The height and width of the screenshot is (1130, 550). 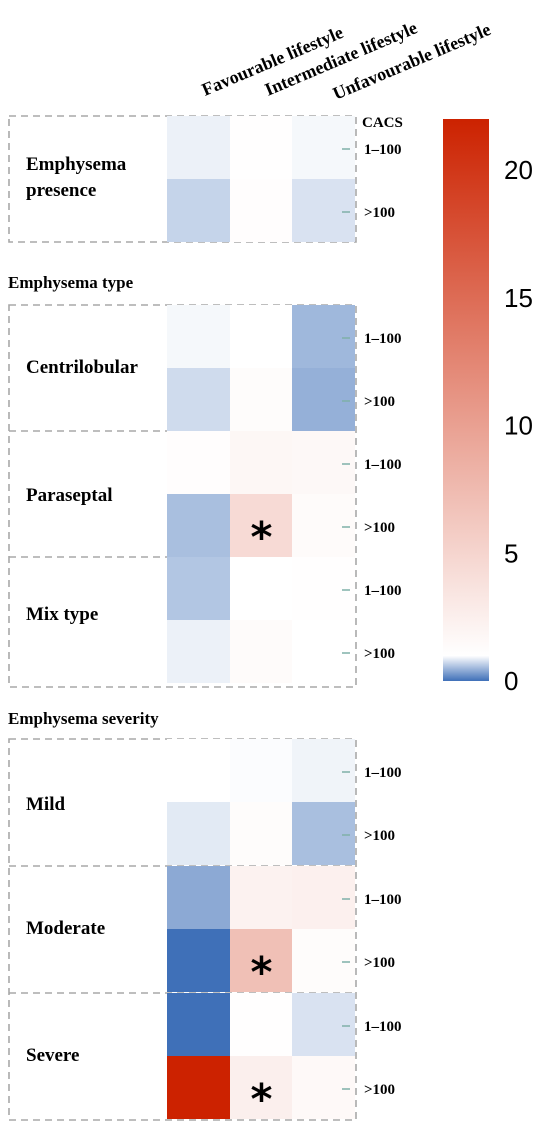 I want to click on row-ticks, so click(x=346, y=619).